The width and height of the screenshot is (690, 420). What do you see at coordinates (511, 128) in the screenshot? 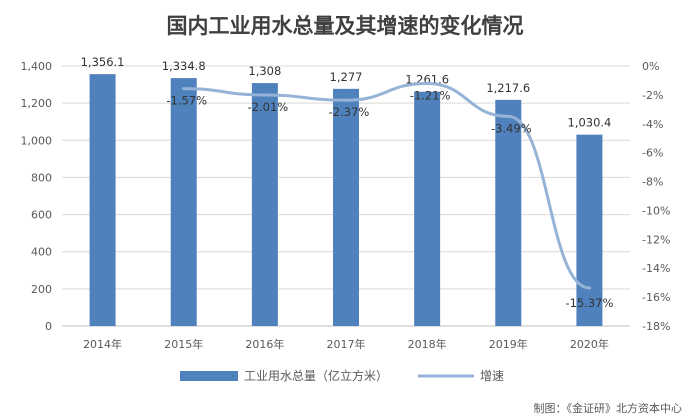
I see `growth-value-label: -3.49%` at bounding box center [511, 128].